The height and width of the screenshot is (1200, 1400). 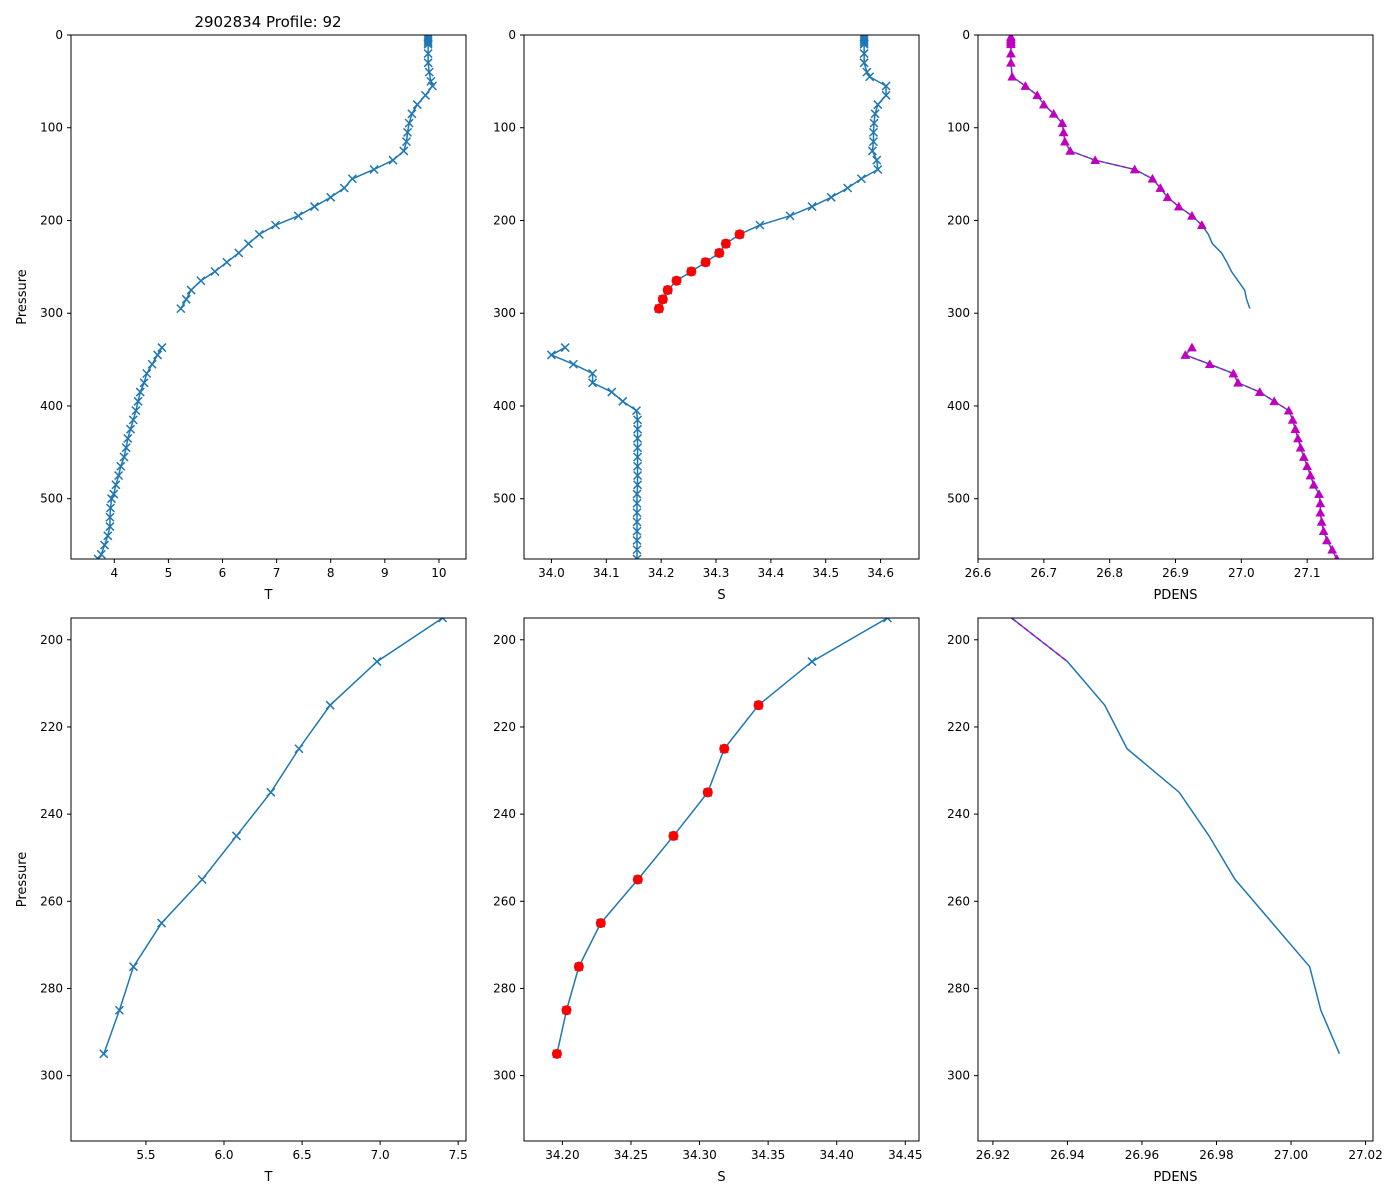 What do you see at coordinates (880, 573) in the screenshot?
I see `x-tick-label: 34.6` at bounding box center [880, 573].